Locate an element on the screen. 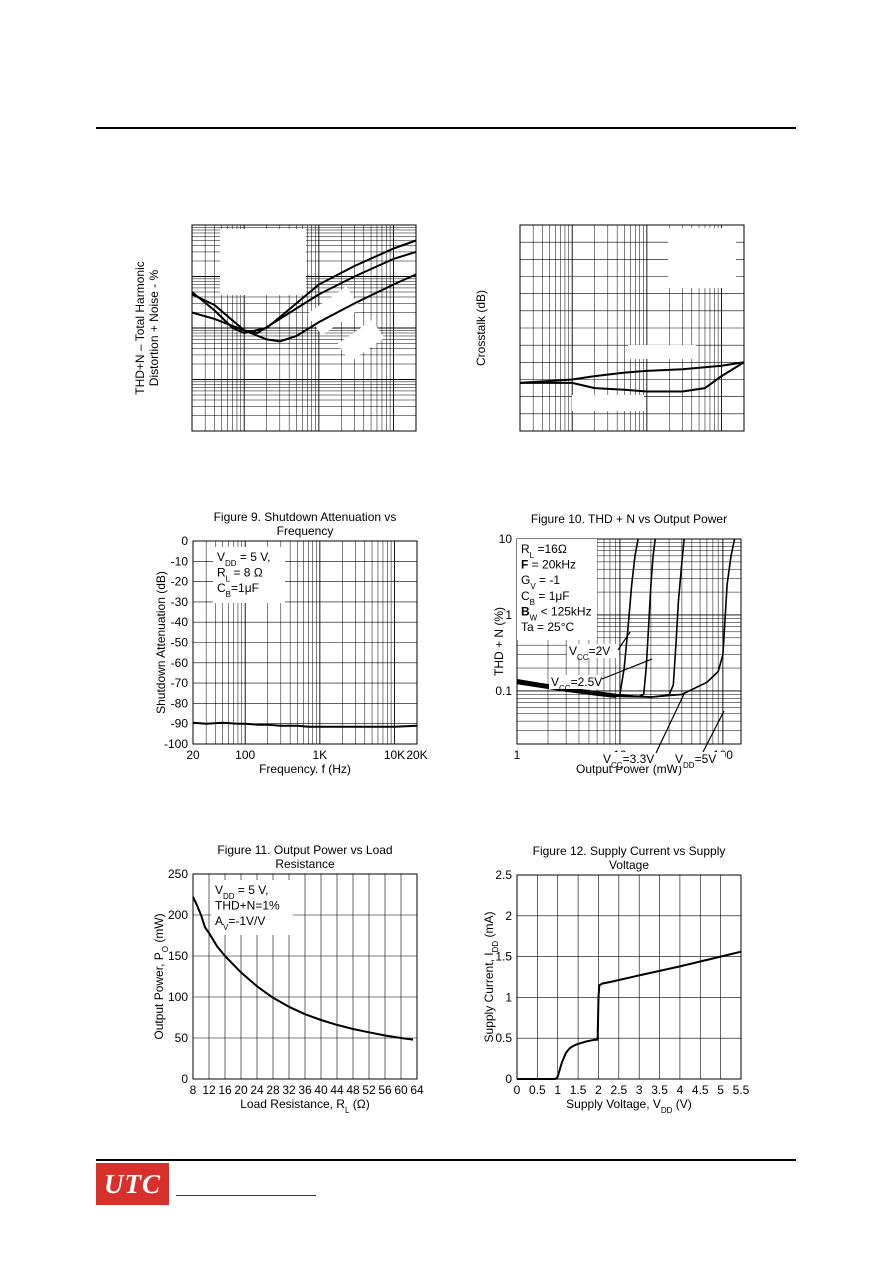 The height and width of the screenshot is (1263, 892). y-tick-label: 100 is located at coordinates (178, 997).